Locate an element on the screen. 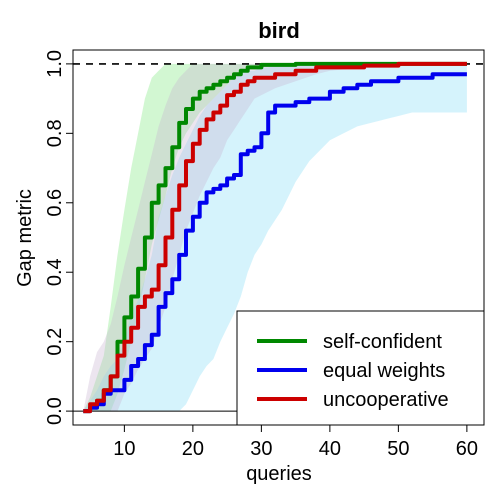  x-tick-label: 60 is located at coordinates (467, 449).